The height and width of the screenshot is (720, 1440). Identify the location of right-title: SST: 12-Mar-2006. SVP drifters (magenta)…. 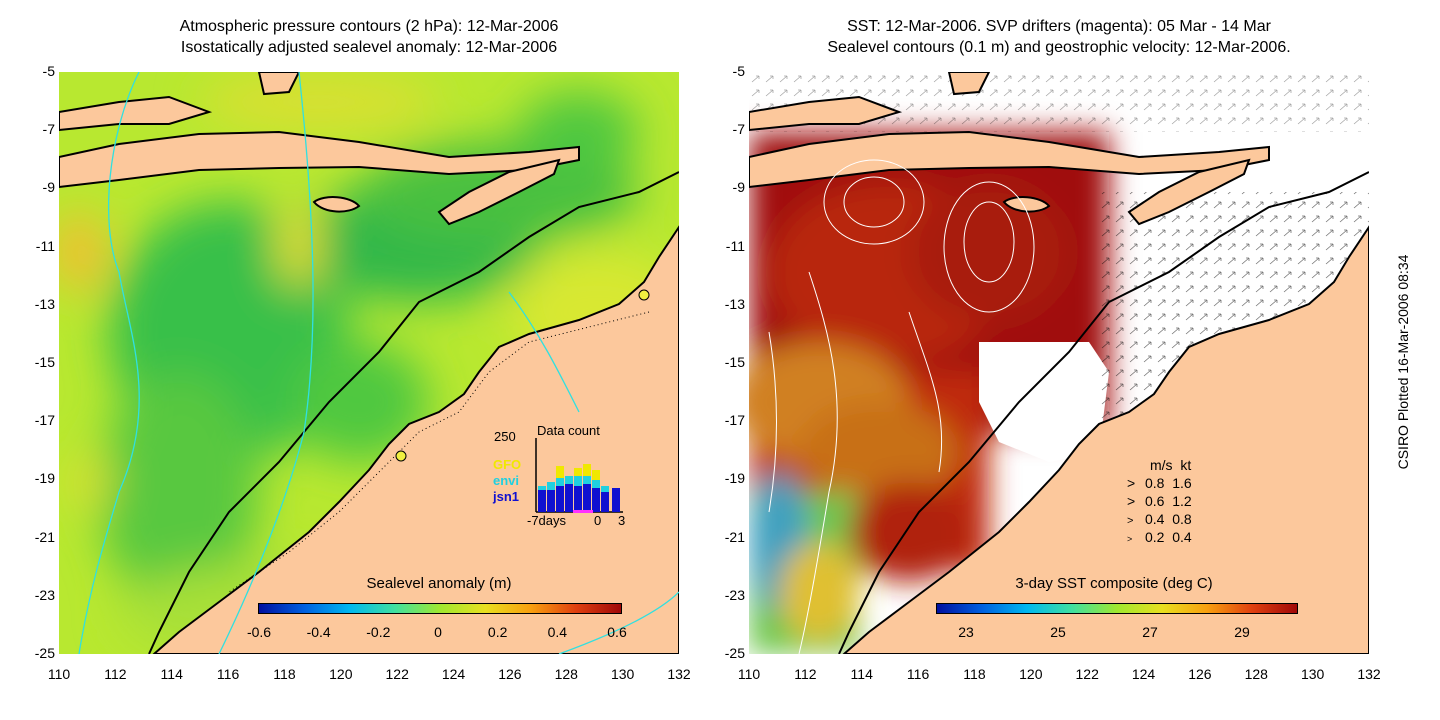
(1059, 37).